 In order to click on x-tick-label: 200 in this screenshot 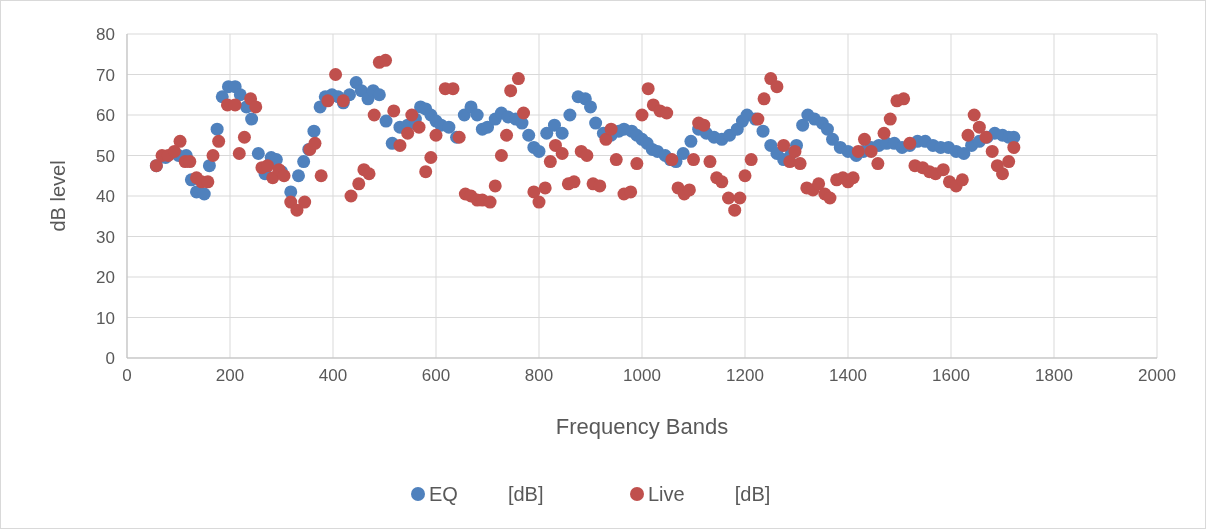, I will do `click(230, 375)`.